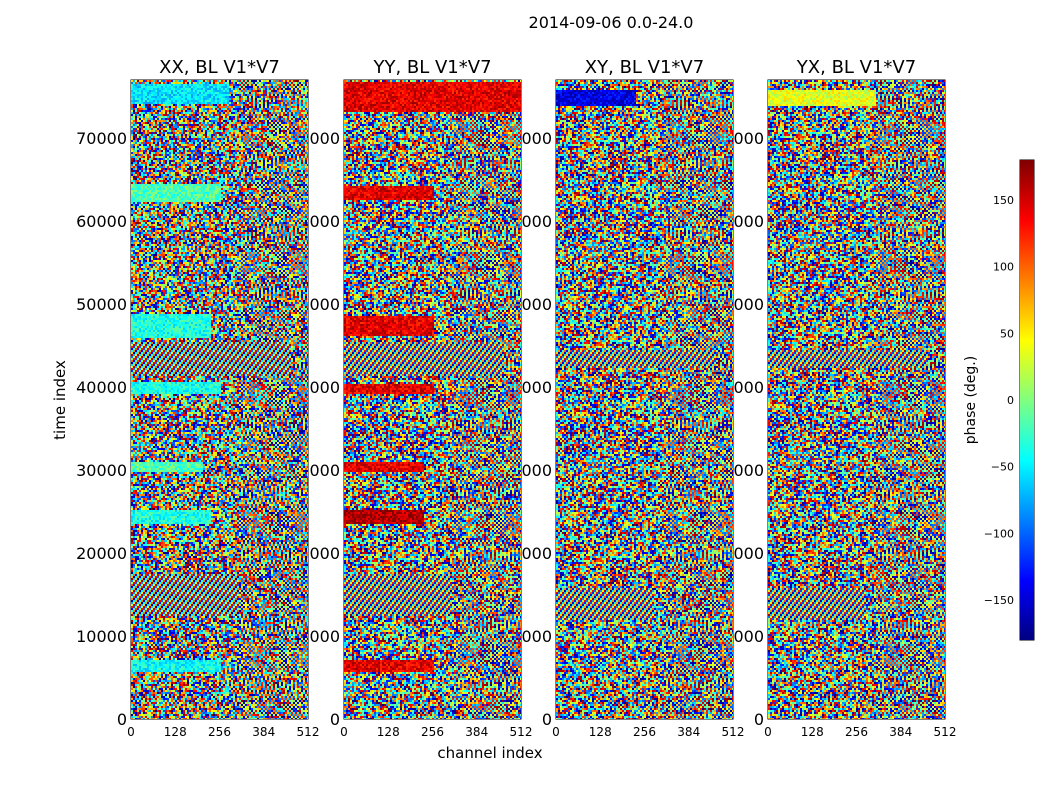 The image size is (1050, 800). Describe the element at coordinates (489, 753) in the screenshot. I see `x-axis-label: channel index` at that location.